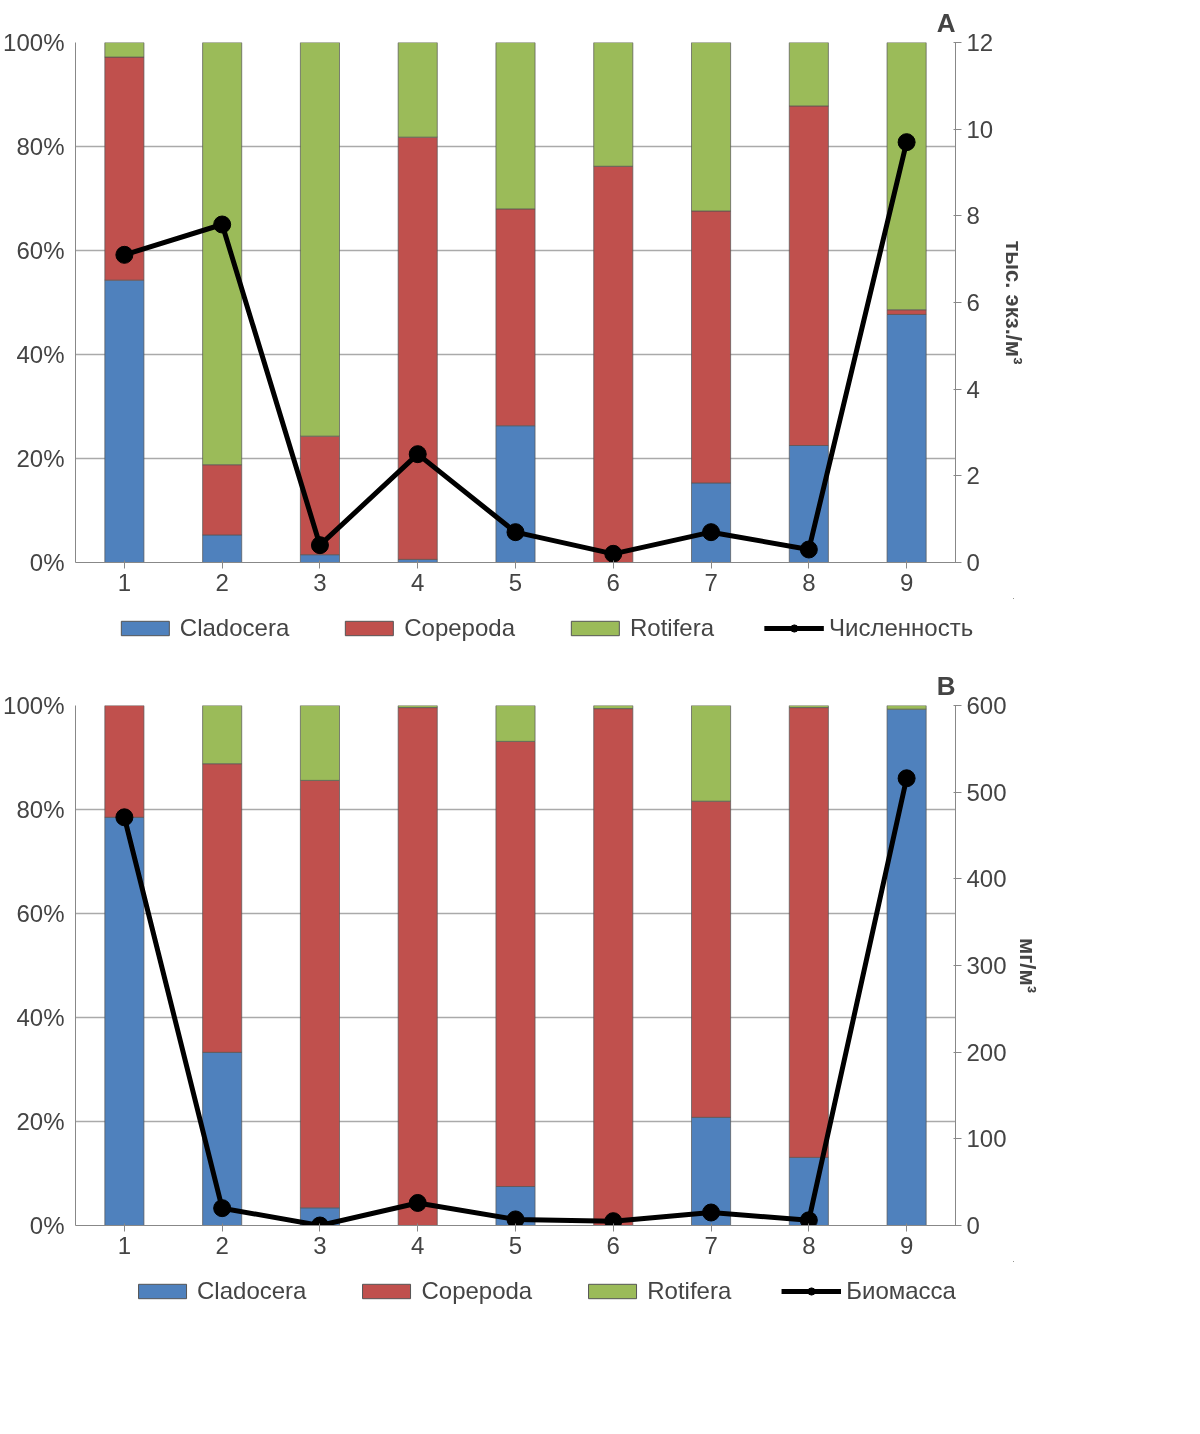  I want to click on legend-label: Численность, so click(901, 628).